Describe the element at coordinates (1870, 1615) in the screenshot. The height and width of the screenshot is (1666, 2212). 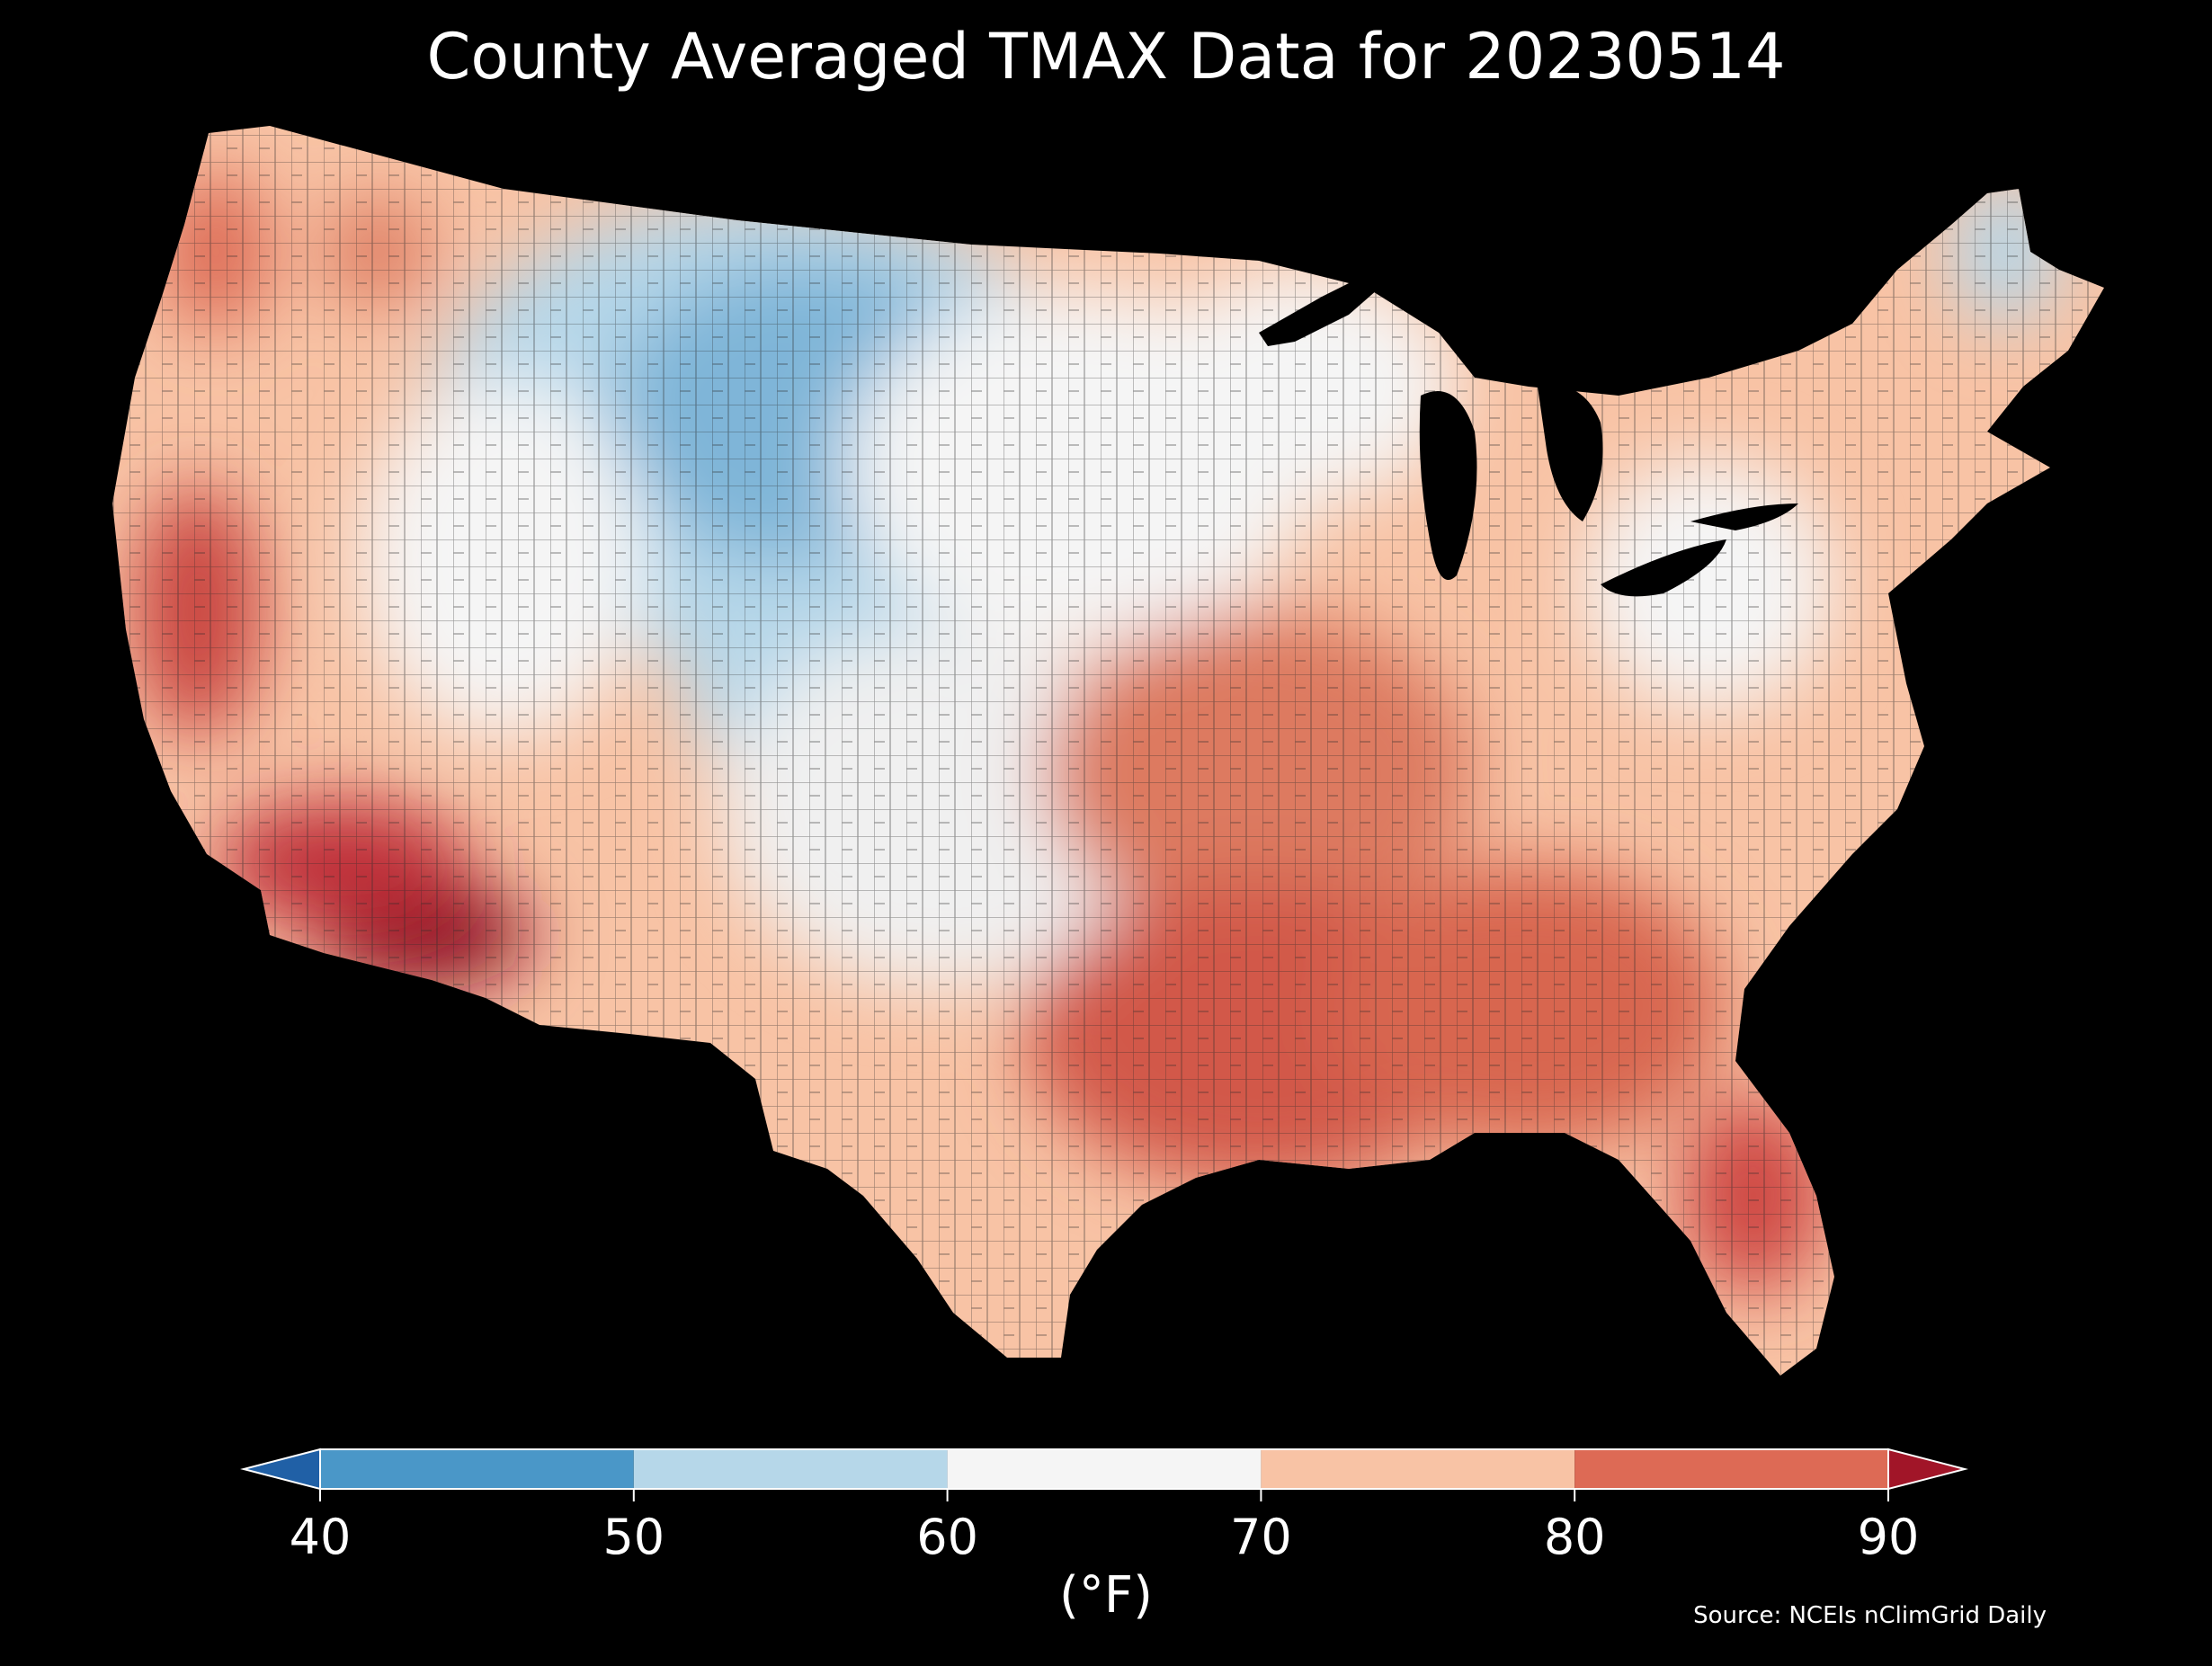
I see `data-source-note: Source: NCEIs nClimGrid Daily` at that location.